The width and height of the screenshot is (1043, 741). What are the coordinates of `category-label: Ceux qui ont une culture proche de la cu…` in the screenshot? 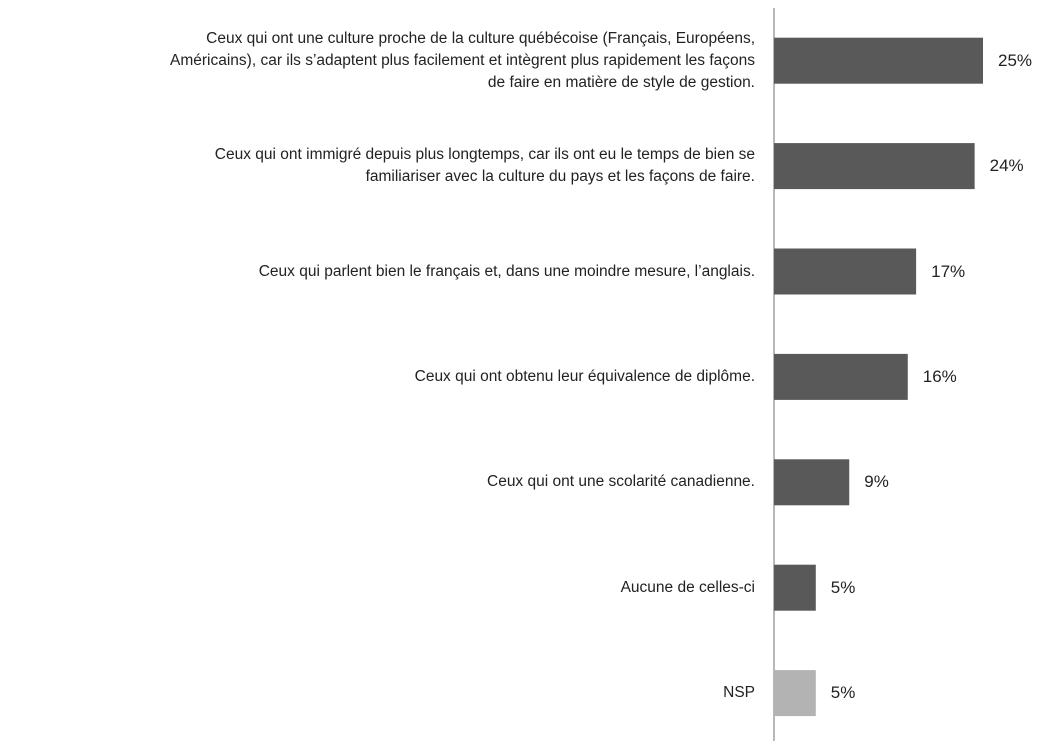 It's located at (462, 60).